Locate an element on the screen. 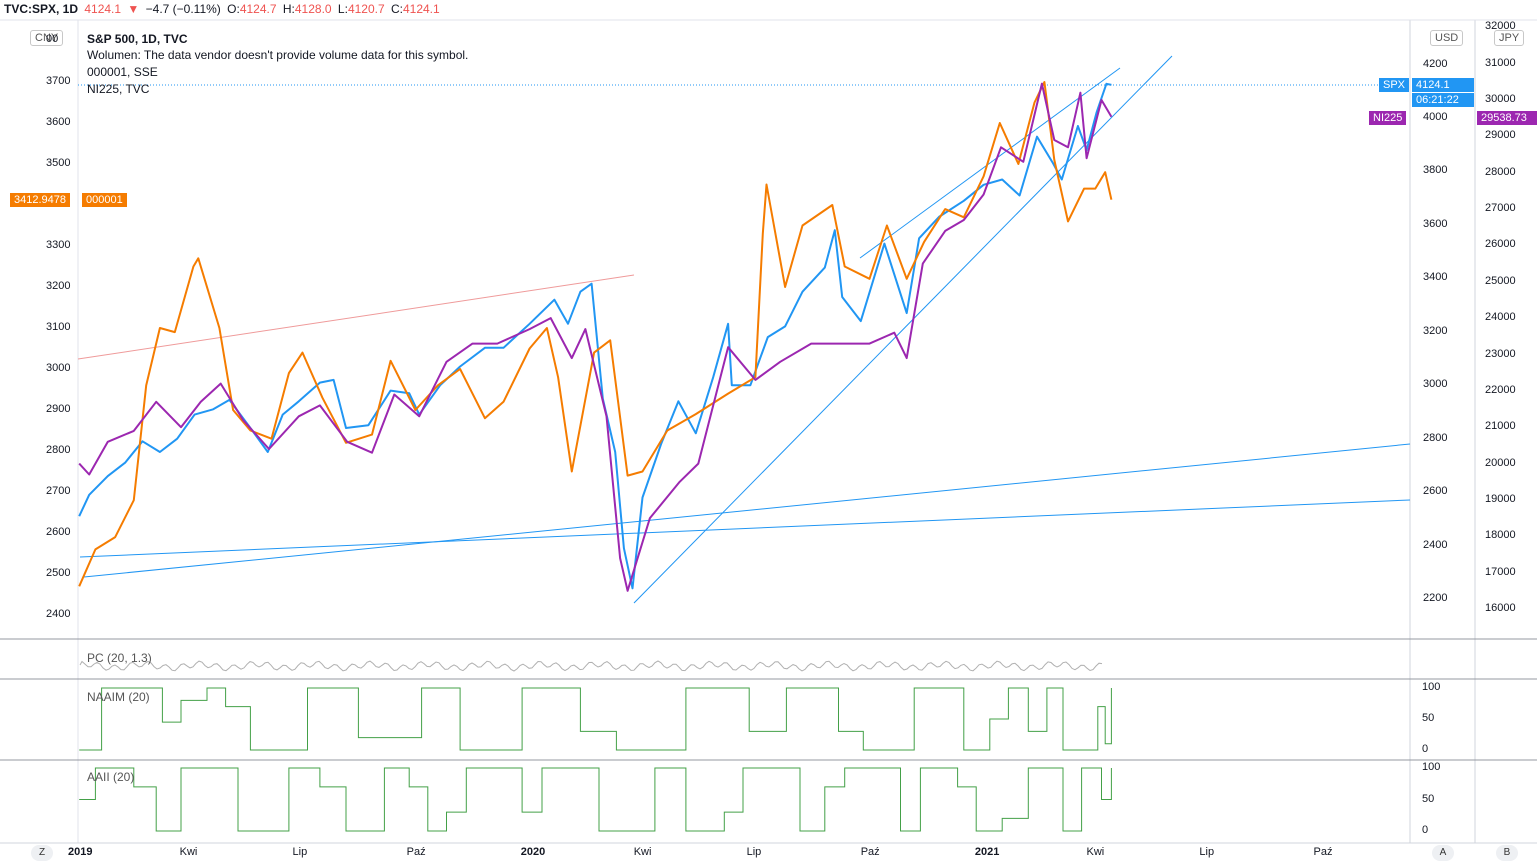  jpy-axis-label: 25000 is located at coordinates (1500, 280).